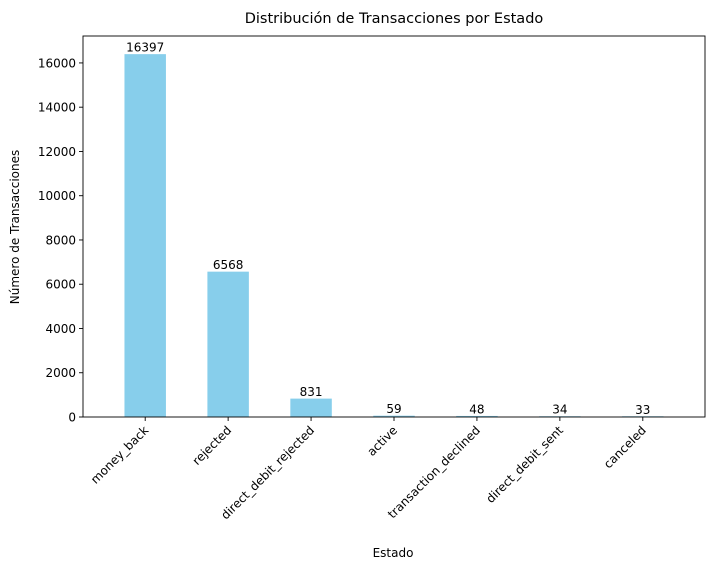 Image resolution: width=713 pixels, height=570 pixels. What do you see at coordinates (311, 407) in the screenshot?
I see `bar-direct_debit_rejected` at bounding box center [311, 407].